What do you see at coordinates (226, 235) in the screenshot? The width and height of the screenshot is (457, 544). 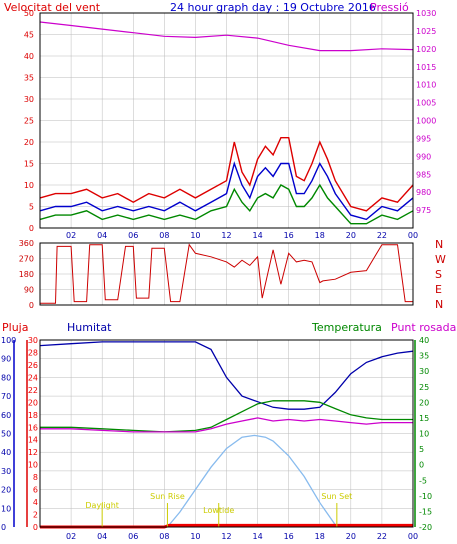 I see `wind-time-tick: 12` at bounding box center [226, 235].